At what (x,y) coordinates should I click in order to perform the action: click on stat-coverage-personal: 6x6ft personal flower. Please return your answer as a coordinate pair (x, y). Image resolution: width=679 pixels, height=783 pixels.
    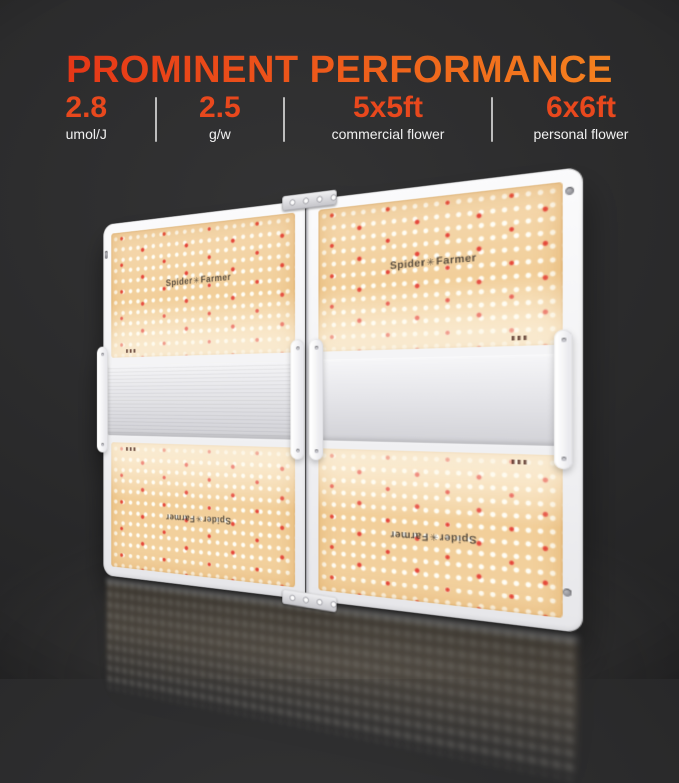
    Looking at the image, I should click on (581, 117).